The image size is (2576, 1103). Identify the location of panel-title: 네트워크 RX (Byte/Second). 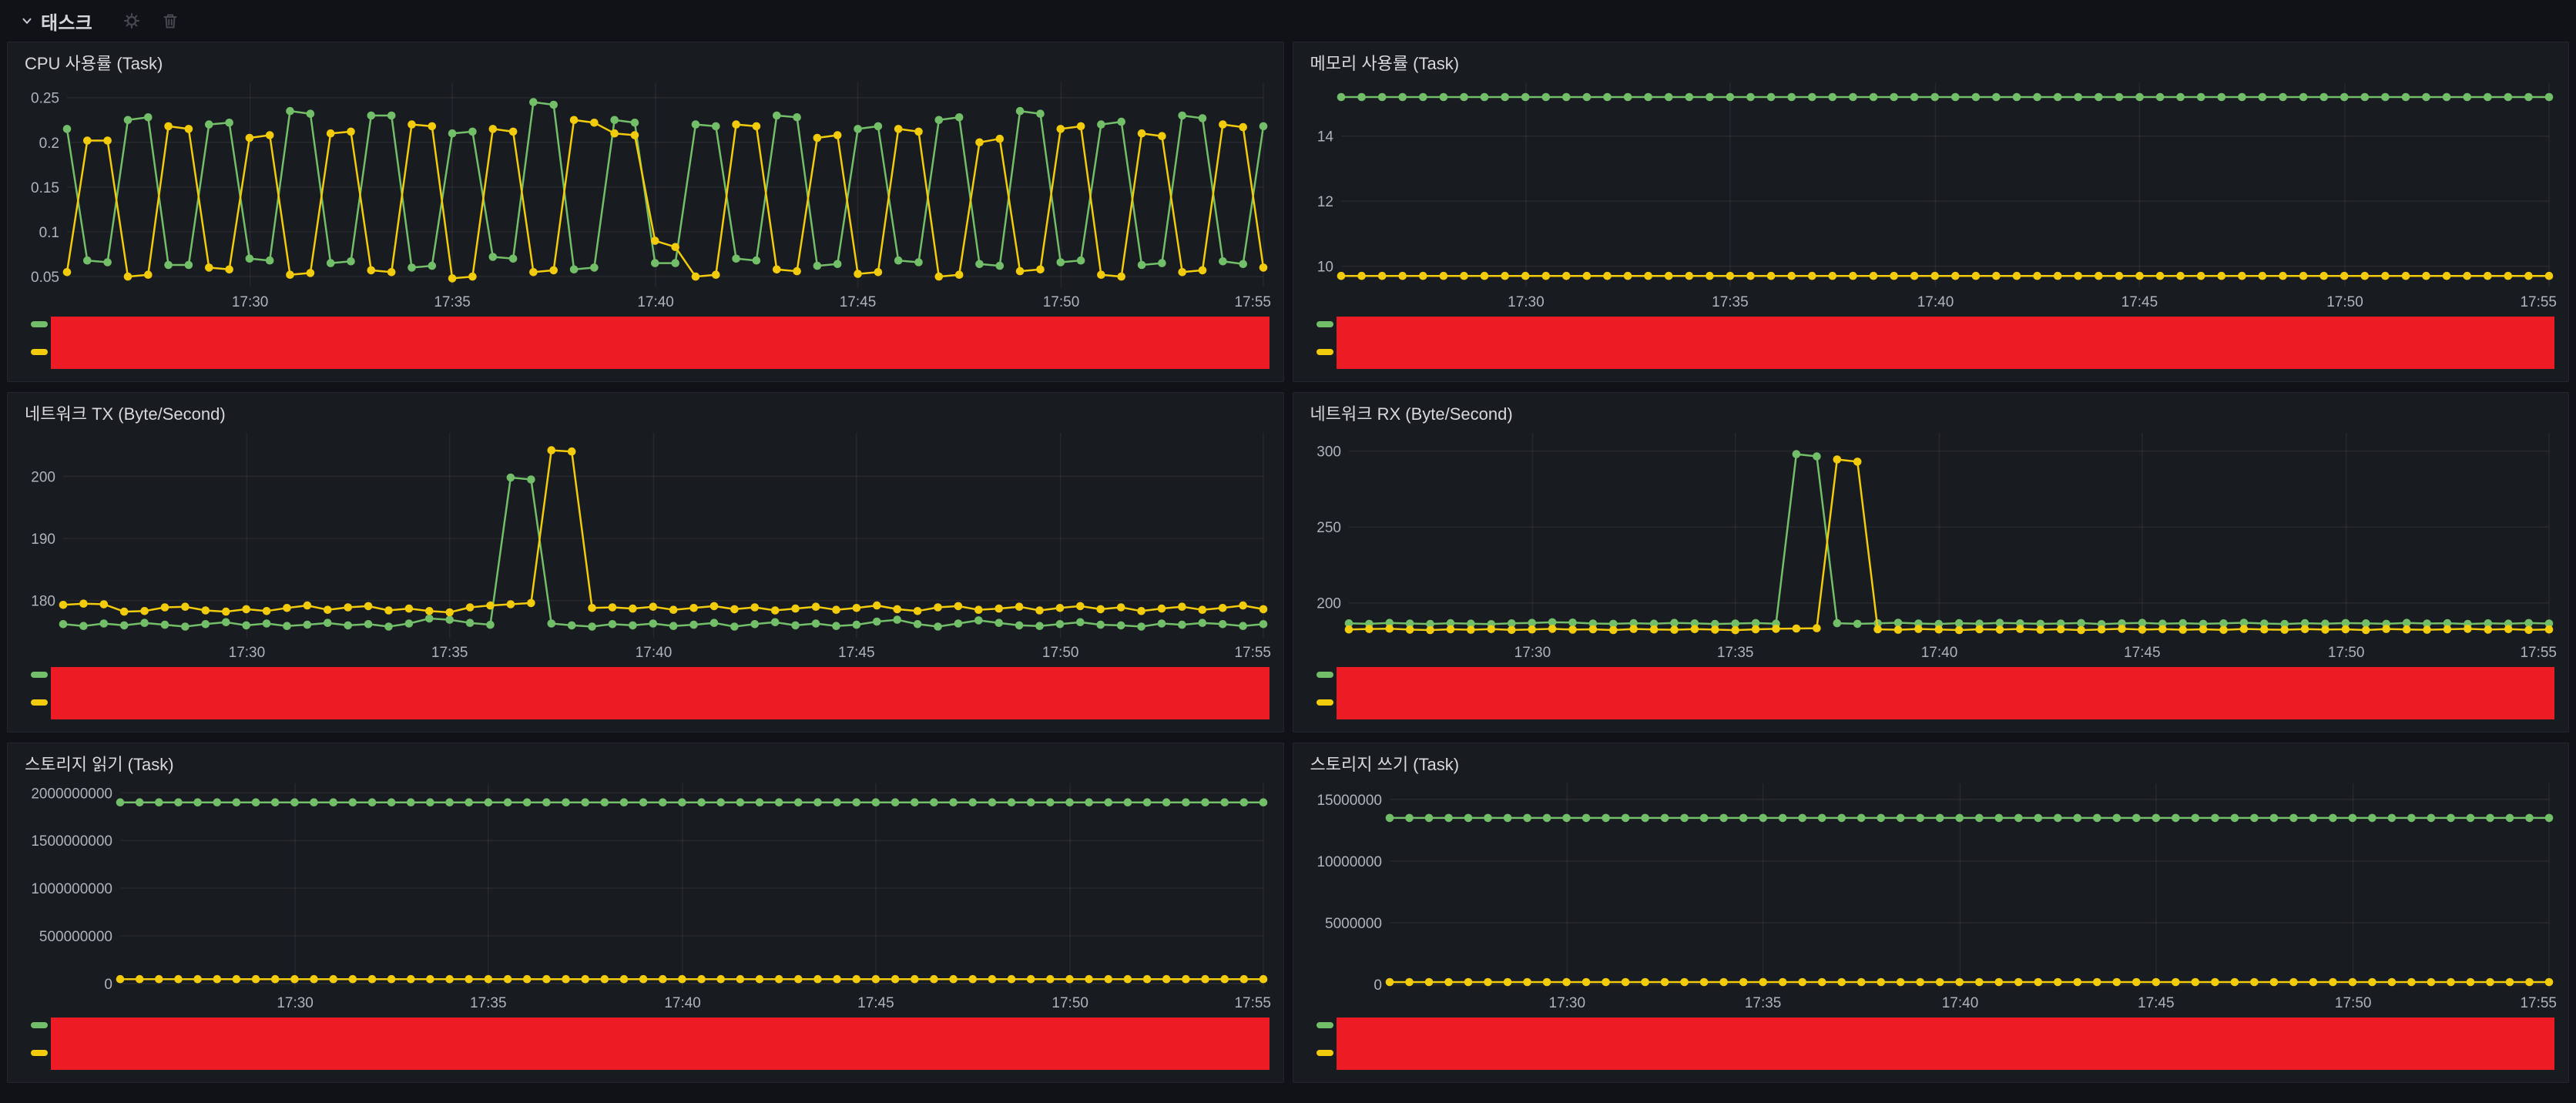
(1411, 414).